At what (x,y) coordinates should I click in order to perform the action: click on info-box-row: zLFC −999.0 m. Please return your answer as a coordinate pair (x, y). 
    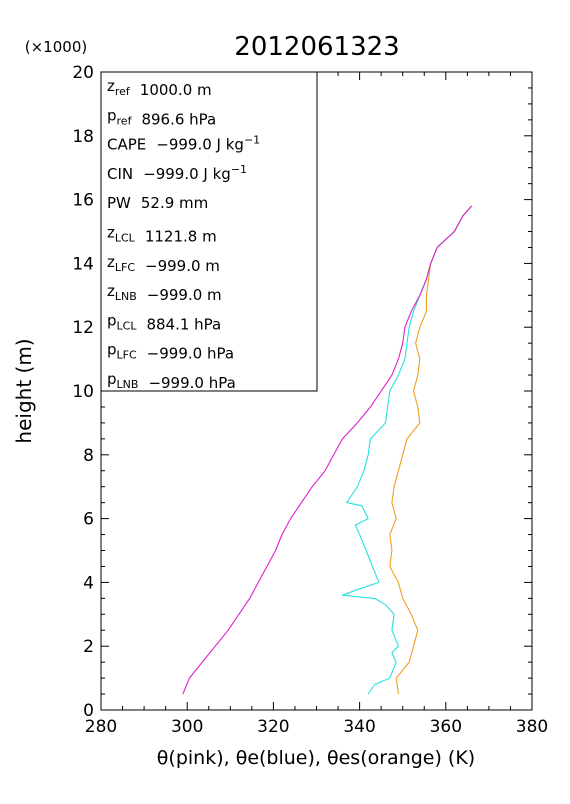
    Looking at the image, I should click on (163, 264).